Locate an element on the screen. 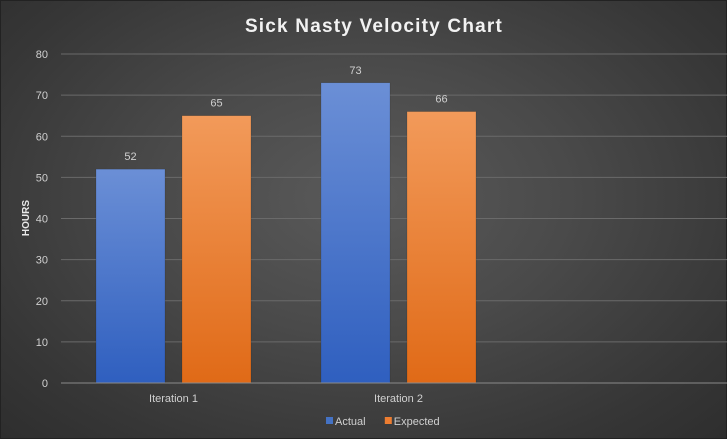 Image resolution: width=727 pixels, height=440 pixels. y-tick-label: 80 is located at coordinates (42, 55).